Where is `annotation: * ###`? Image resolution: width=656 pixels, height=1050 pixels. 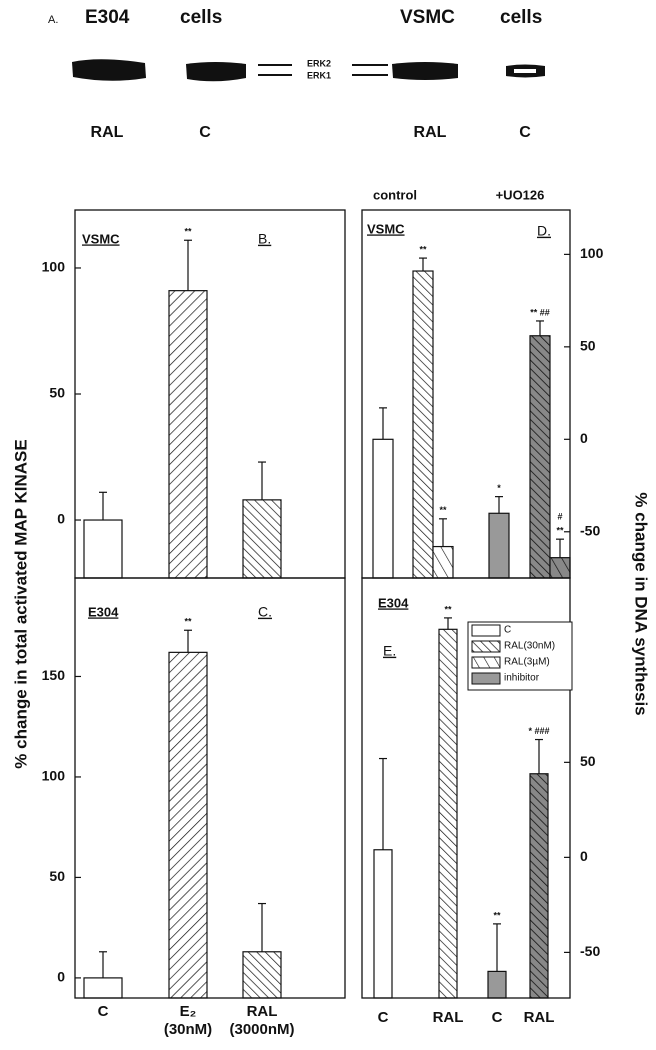 annotation: * ### is located at coordinates (538, 731).